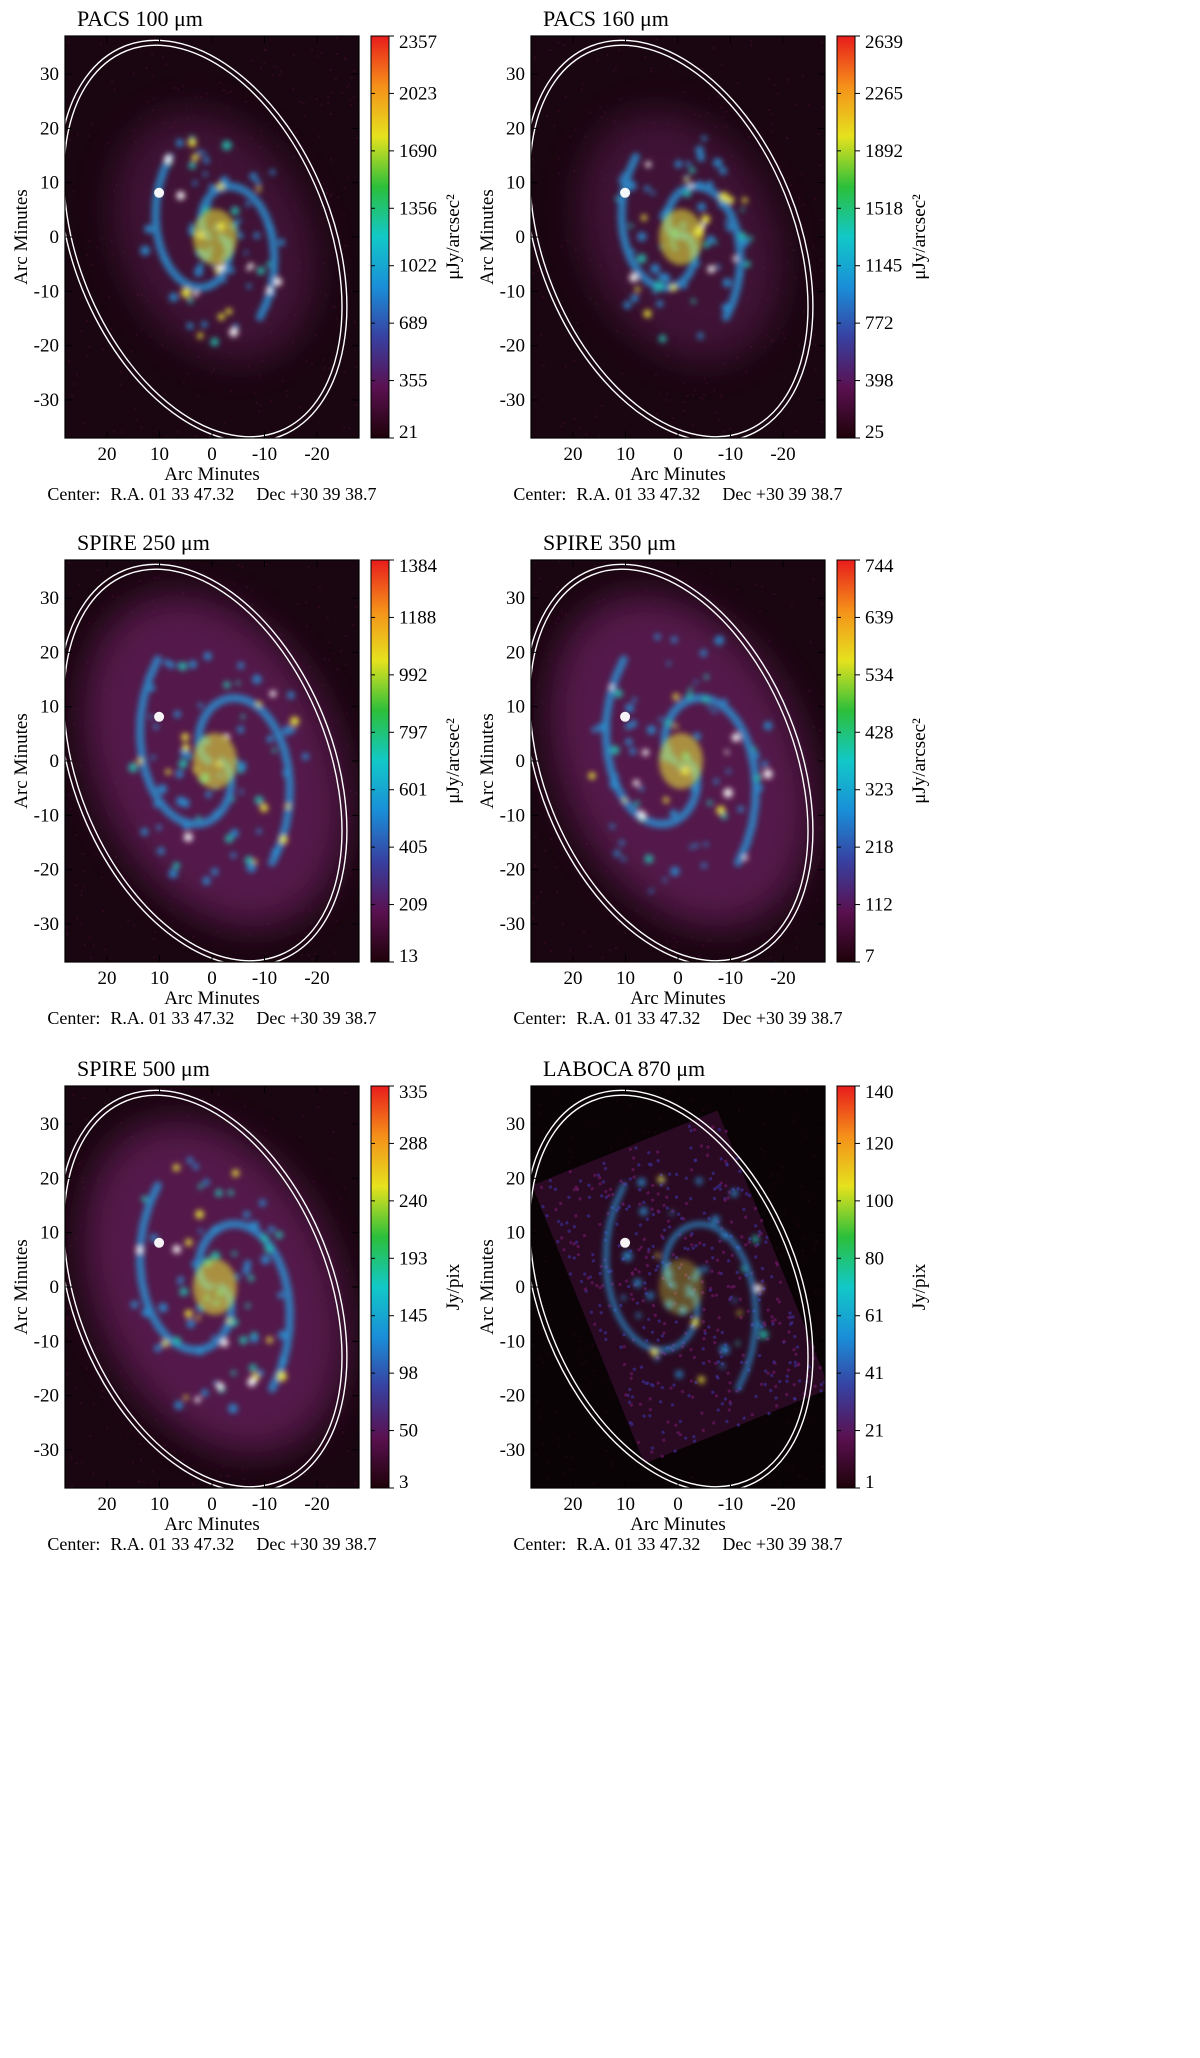 Image resolution: width=1200 pixels, height=2058 pixels. I want to click on colorbar-tick-label: 335, so click(413, 1092).